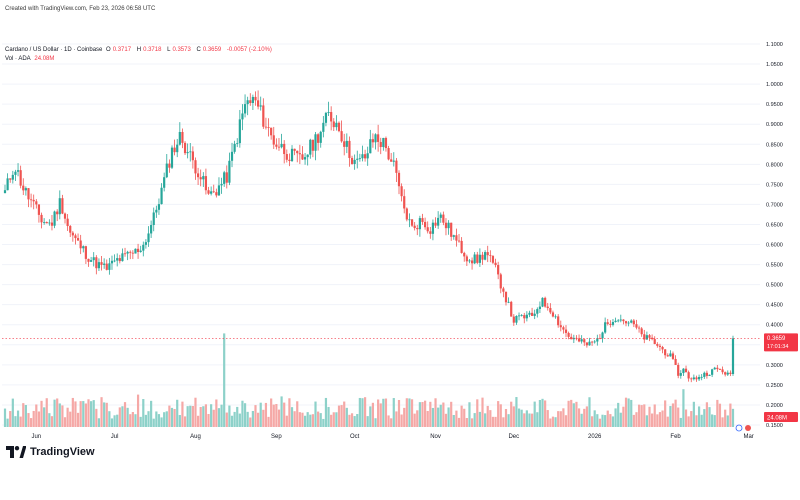 This screenshot has height=500, width=800. What do you see at coordinates (50, 452) in the screenshot?
I see `tradingview-logo: TradingView` at bounding box center [50, 452].